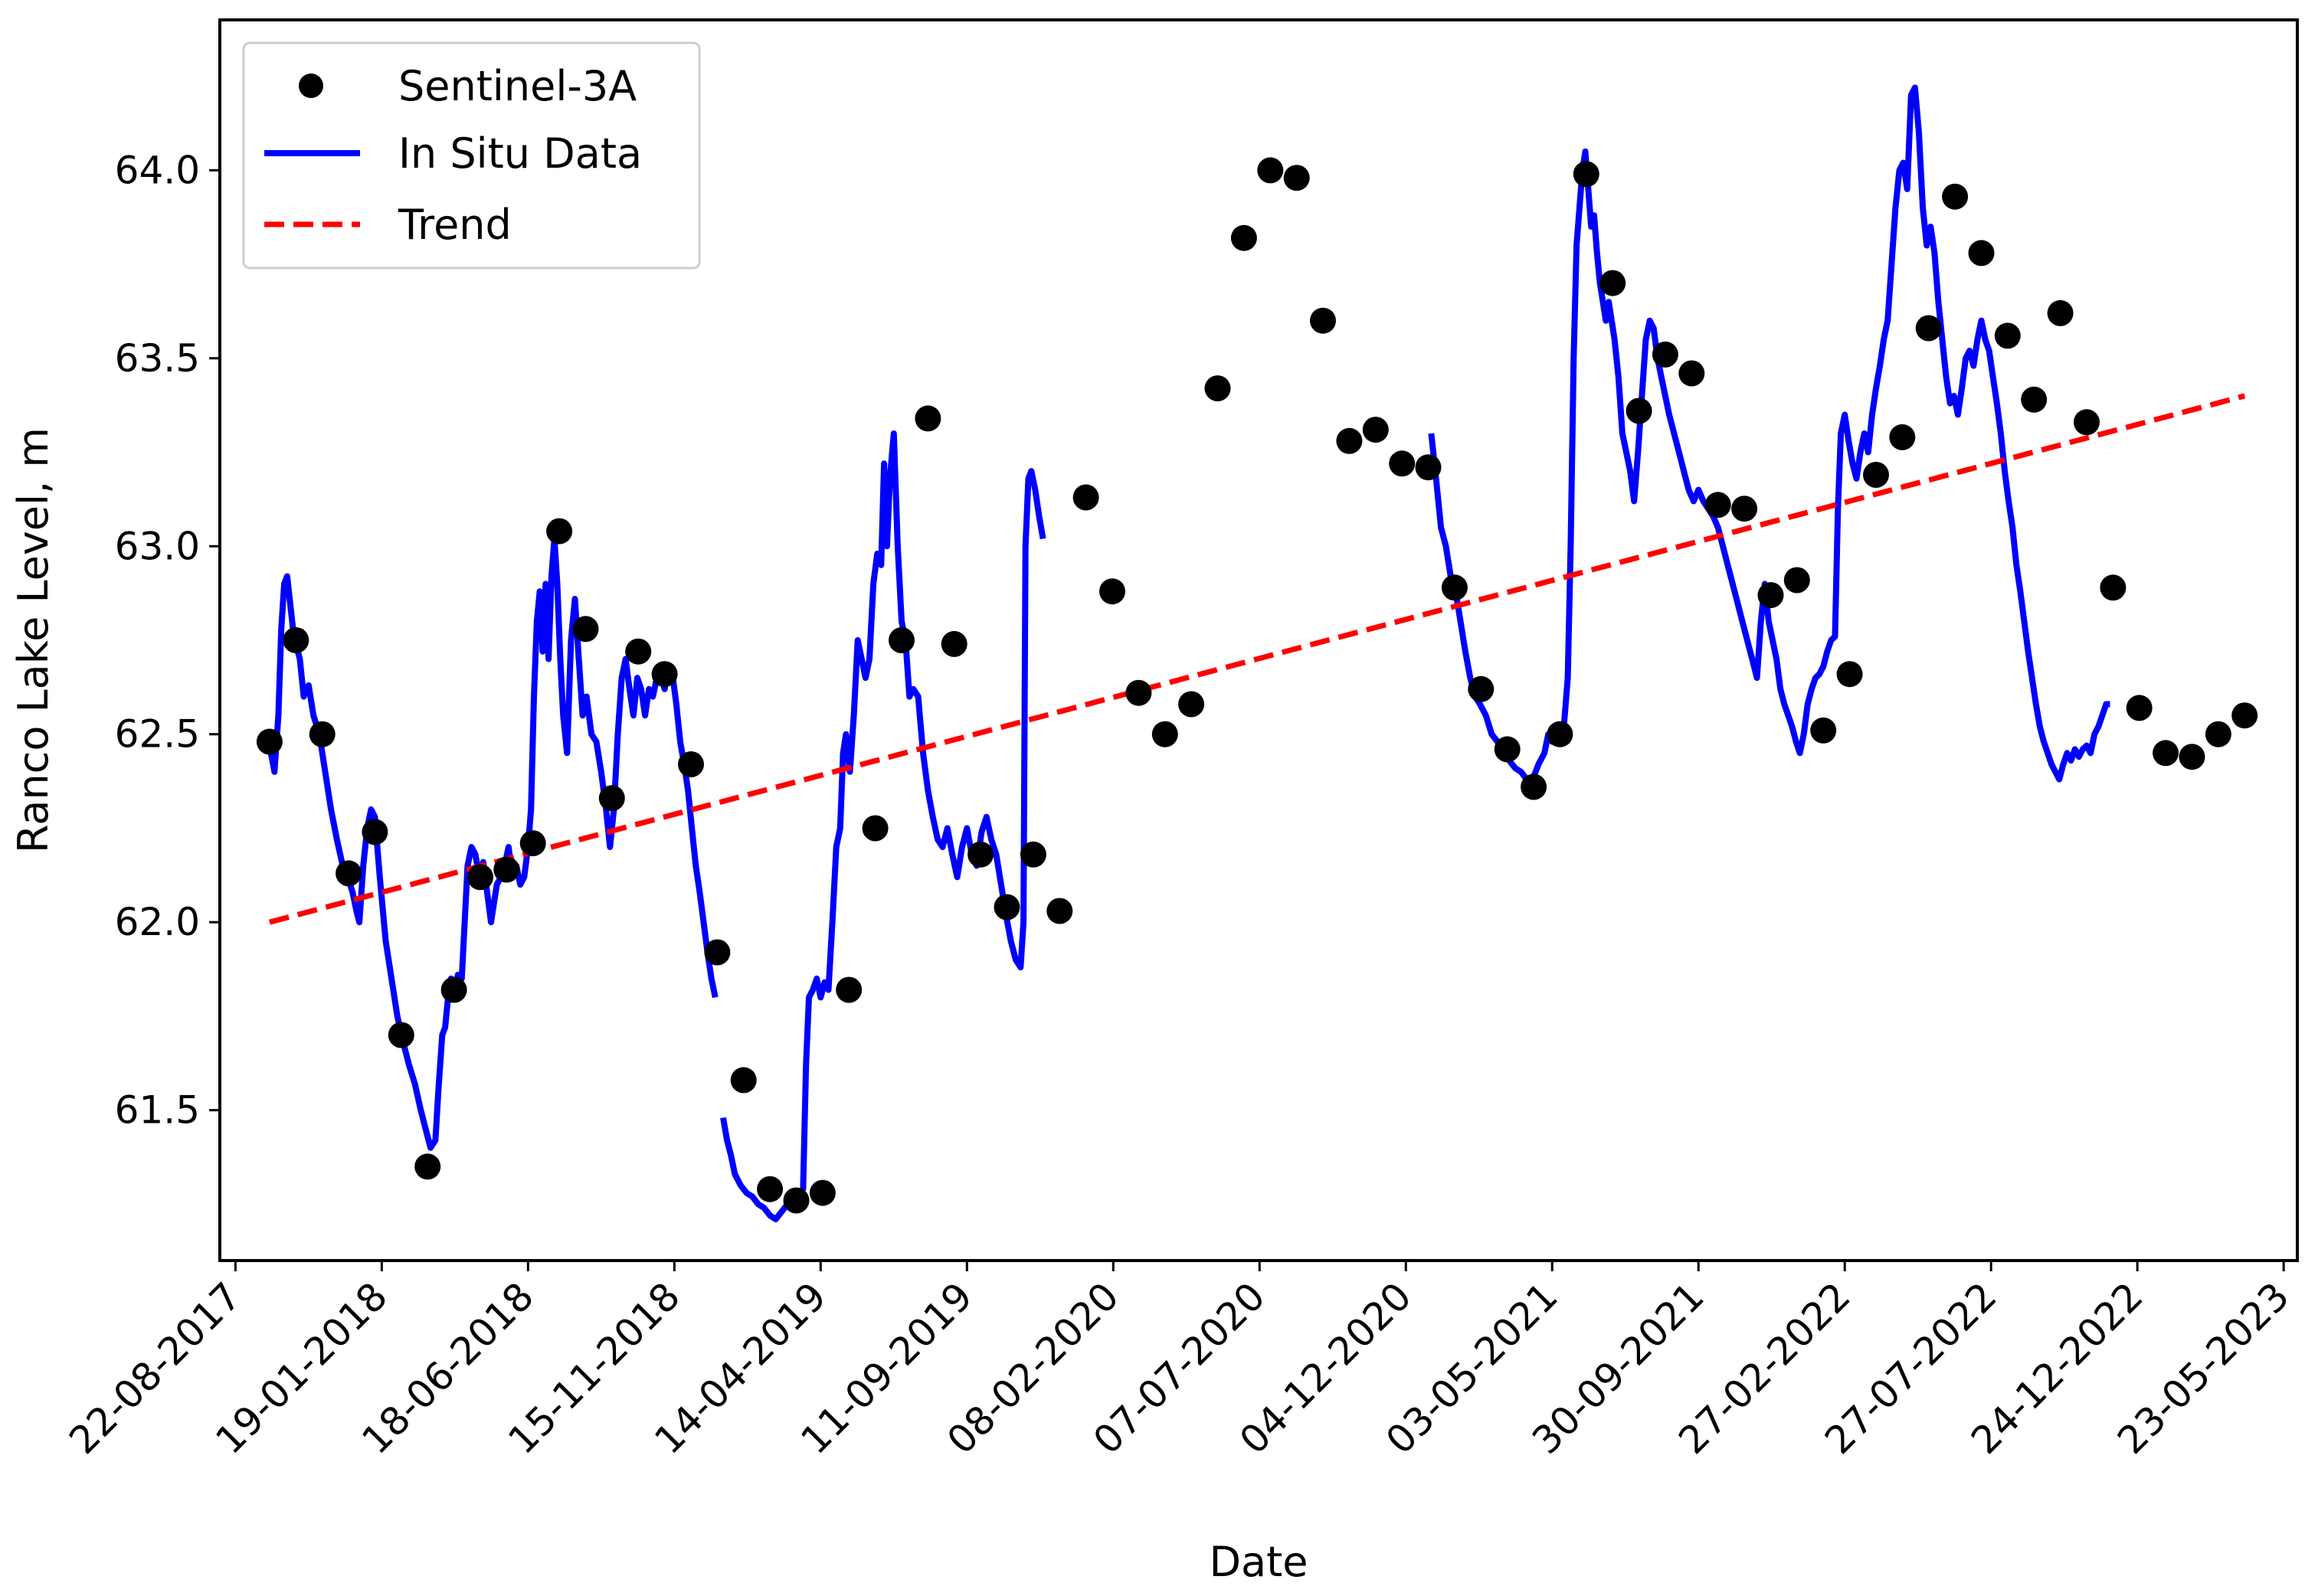  Describe the element at coordinates (1258, 1562) in the screenshot. I see `x-axis-label: Date` at that location.